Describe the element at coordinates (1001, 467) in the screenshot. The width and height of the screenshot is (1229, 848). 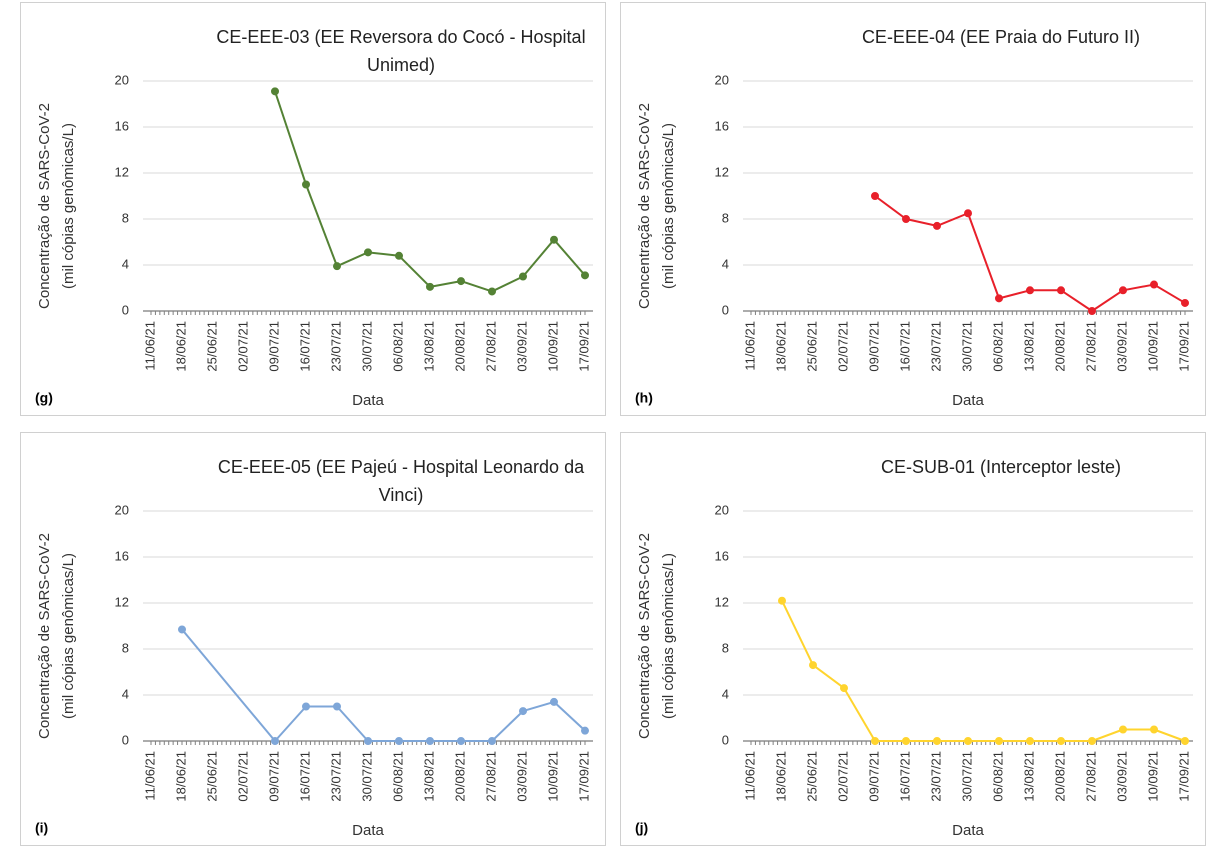
I see `chart-title: CE-SUB-01 (Interceptor leste)` at that location.